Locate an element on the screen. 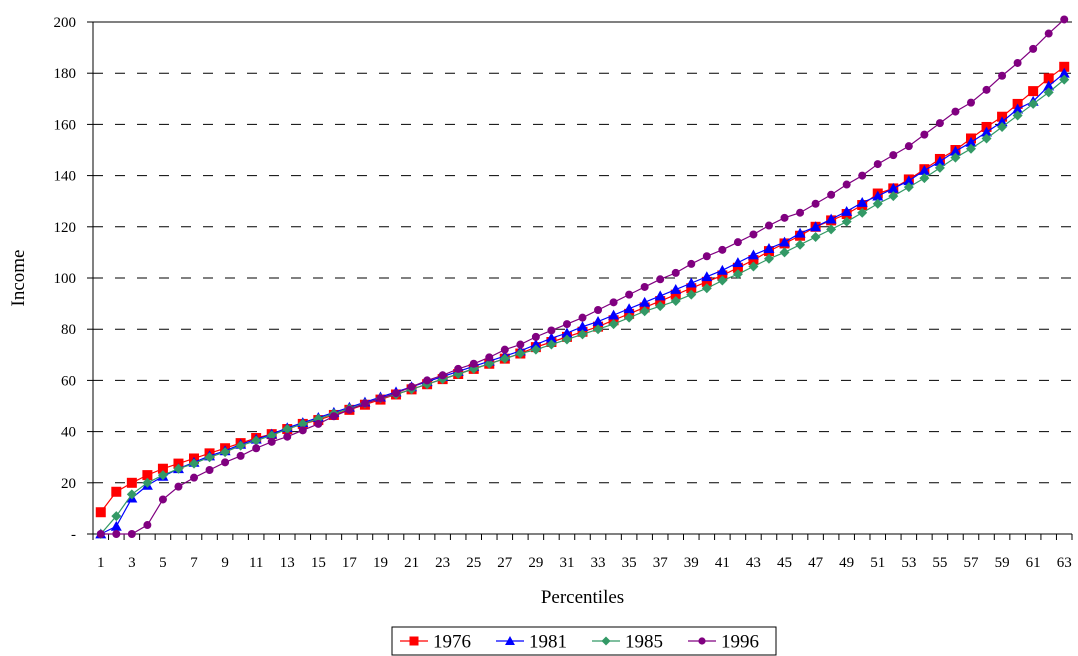  x-tick-label: 39 is located at coordinates (691, 563).